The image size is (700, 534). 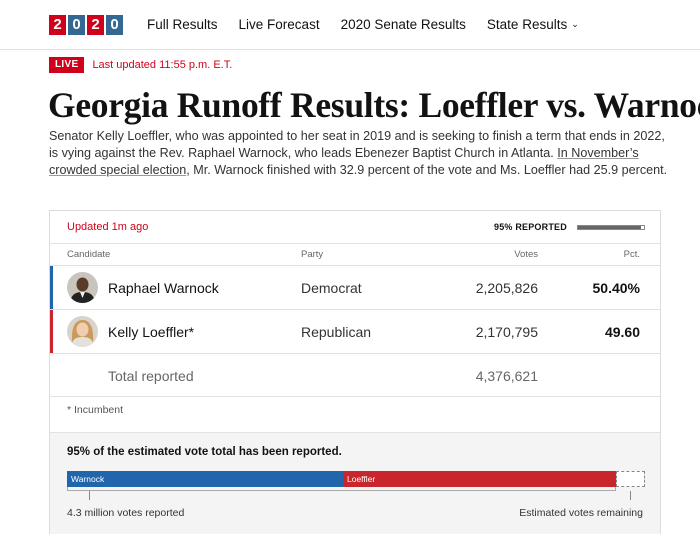 I want to click on candidate-party: Democrat, so click(x=331, y=288).